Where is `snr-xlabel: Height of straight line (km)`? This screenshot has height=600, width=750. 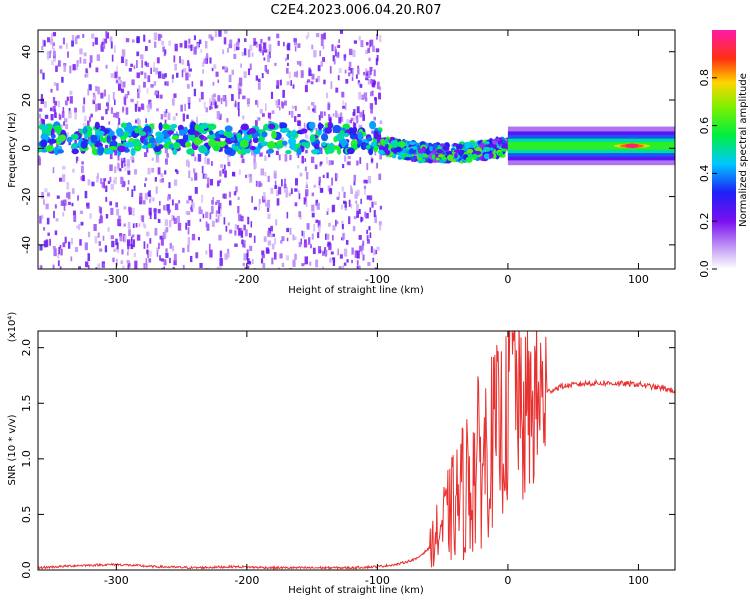
snr-xlabel: Height of straight line (km) is located at coordinates (356, 590).